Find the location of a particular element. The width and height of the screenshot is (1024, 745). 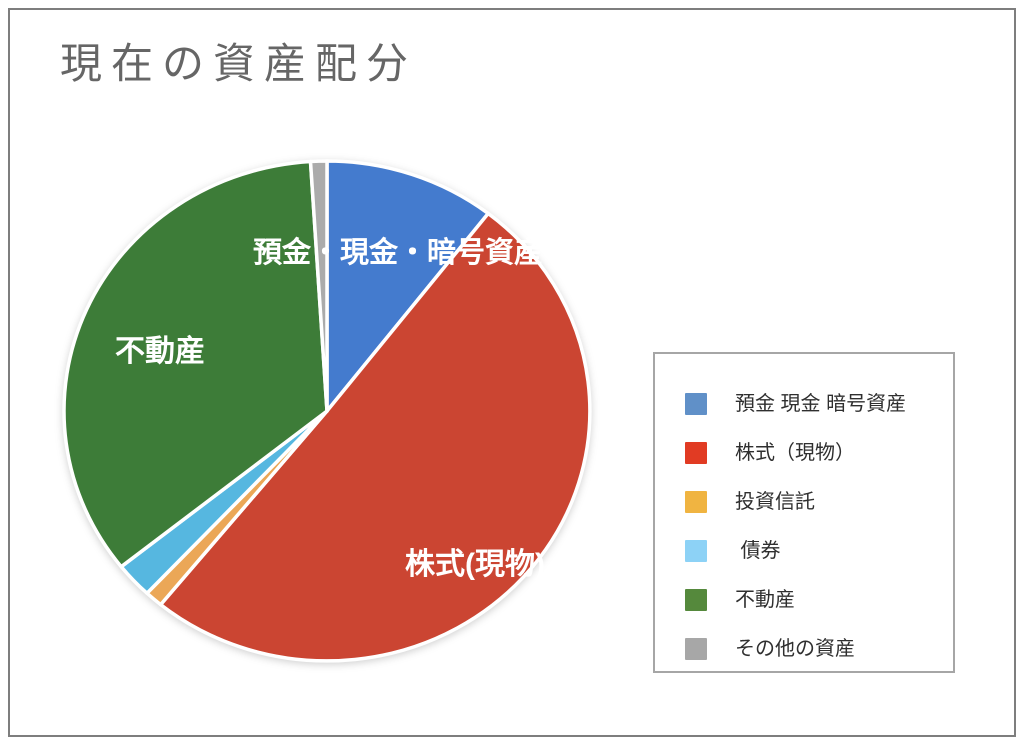

legend-item-label: 不動産 is located at coordinates (765, 599).